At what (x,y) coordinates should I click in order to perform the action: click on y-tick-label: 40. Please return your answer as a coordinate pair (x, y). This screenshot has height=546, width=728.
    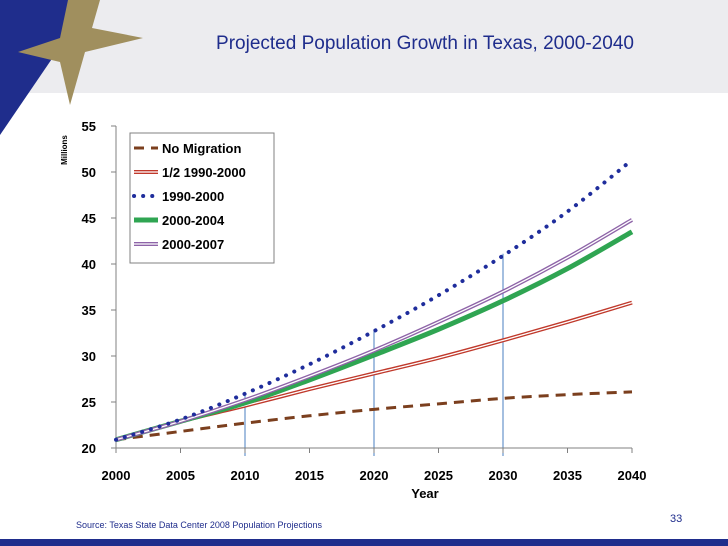
    Looking at the image, I should click on (89, 264).